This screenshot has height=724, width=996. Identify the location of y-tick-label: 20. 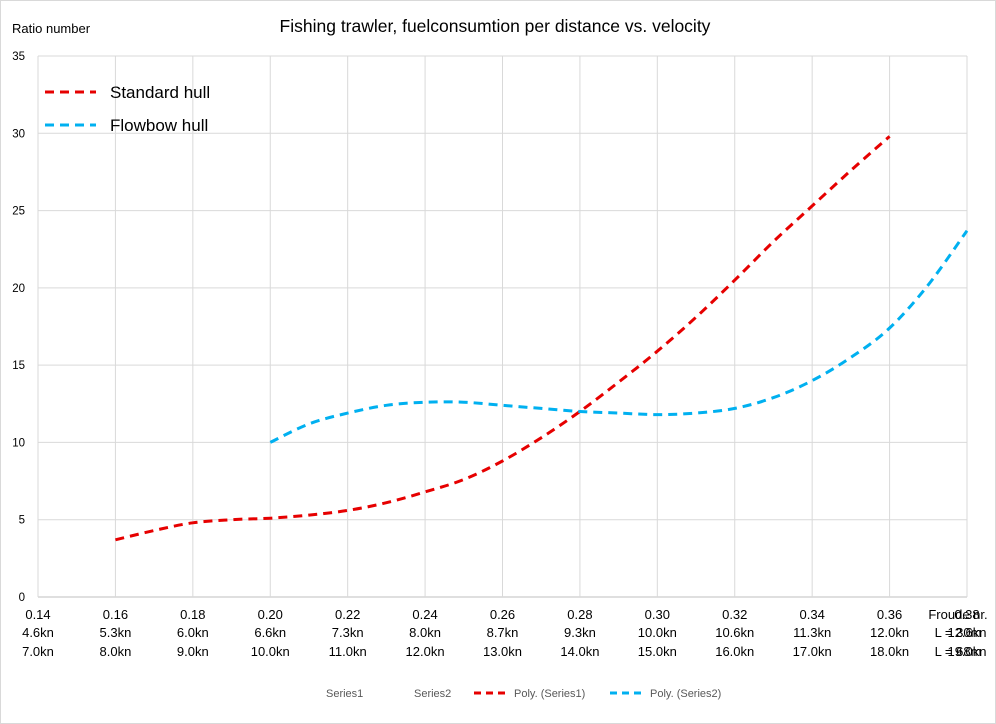
(18, 289).